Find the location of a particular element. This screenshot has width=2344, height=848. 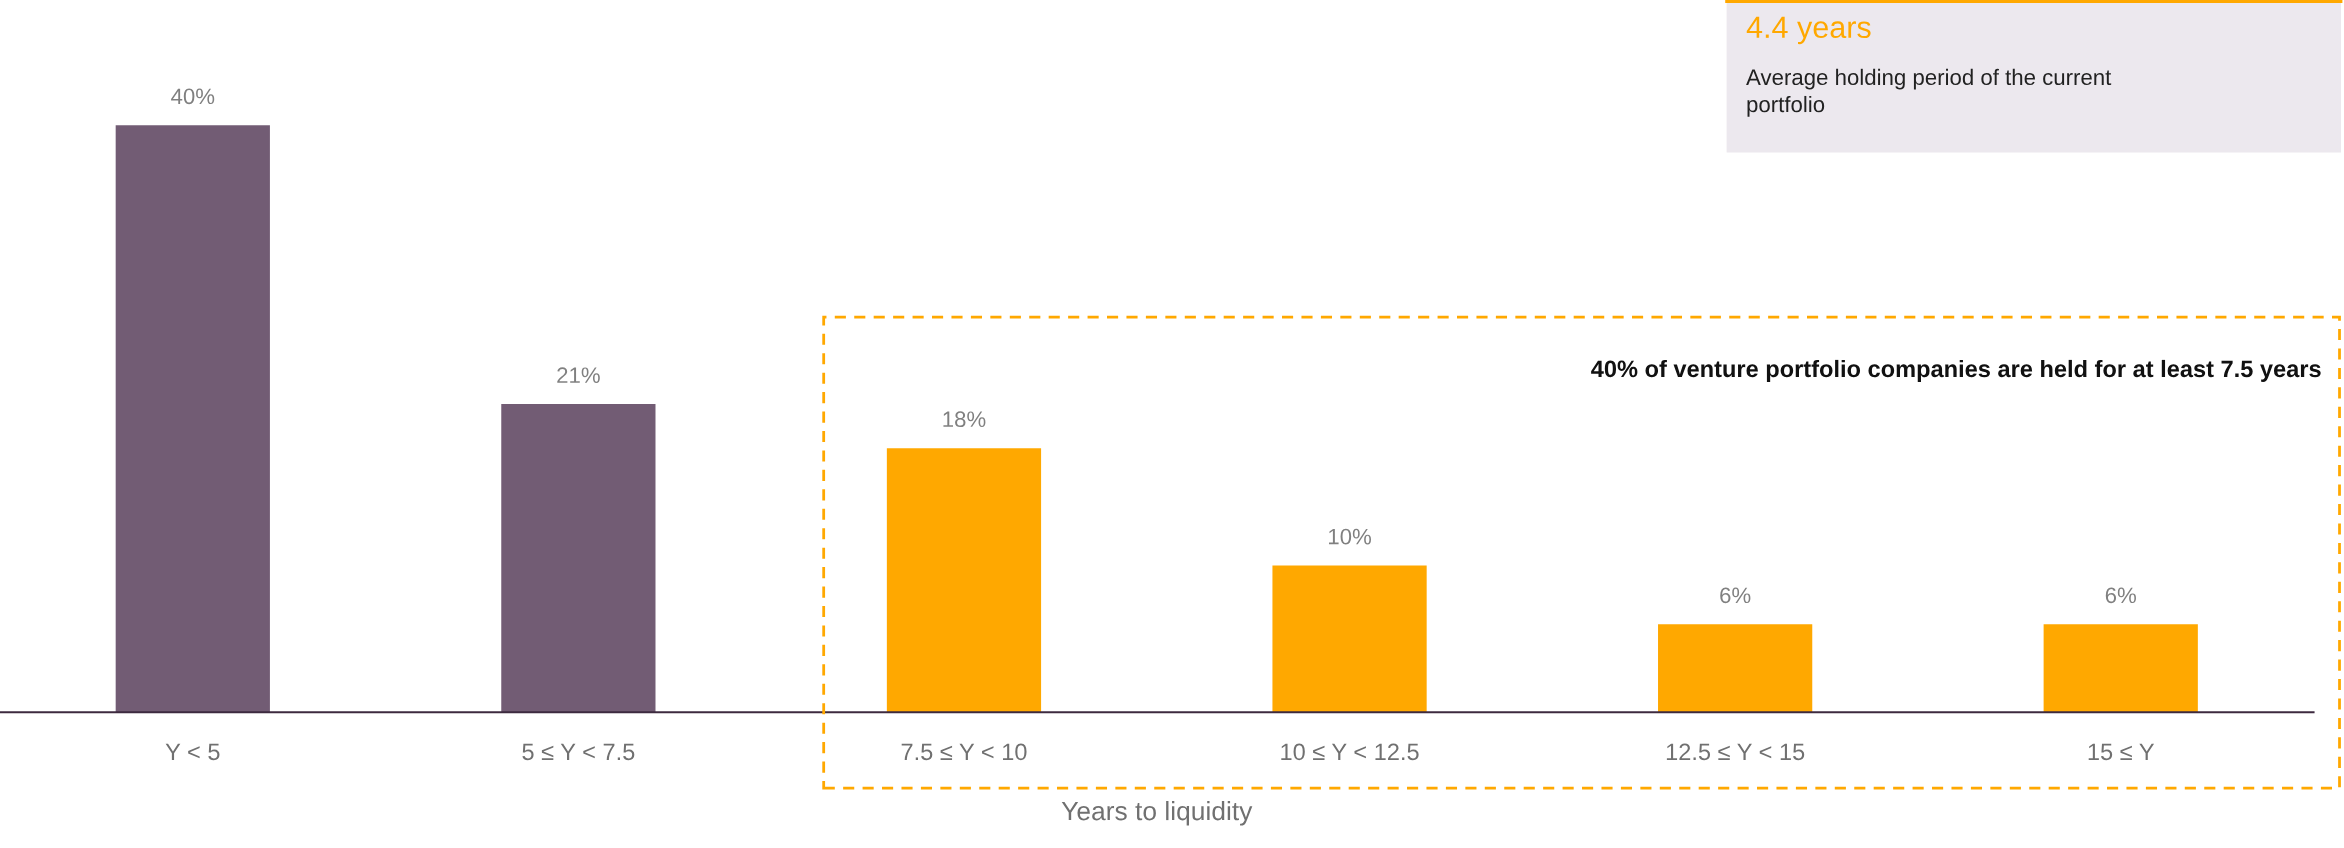

x-tick-label: Y < 5 is located at coordinates (192, 752).